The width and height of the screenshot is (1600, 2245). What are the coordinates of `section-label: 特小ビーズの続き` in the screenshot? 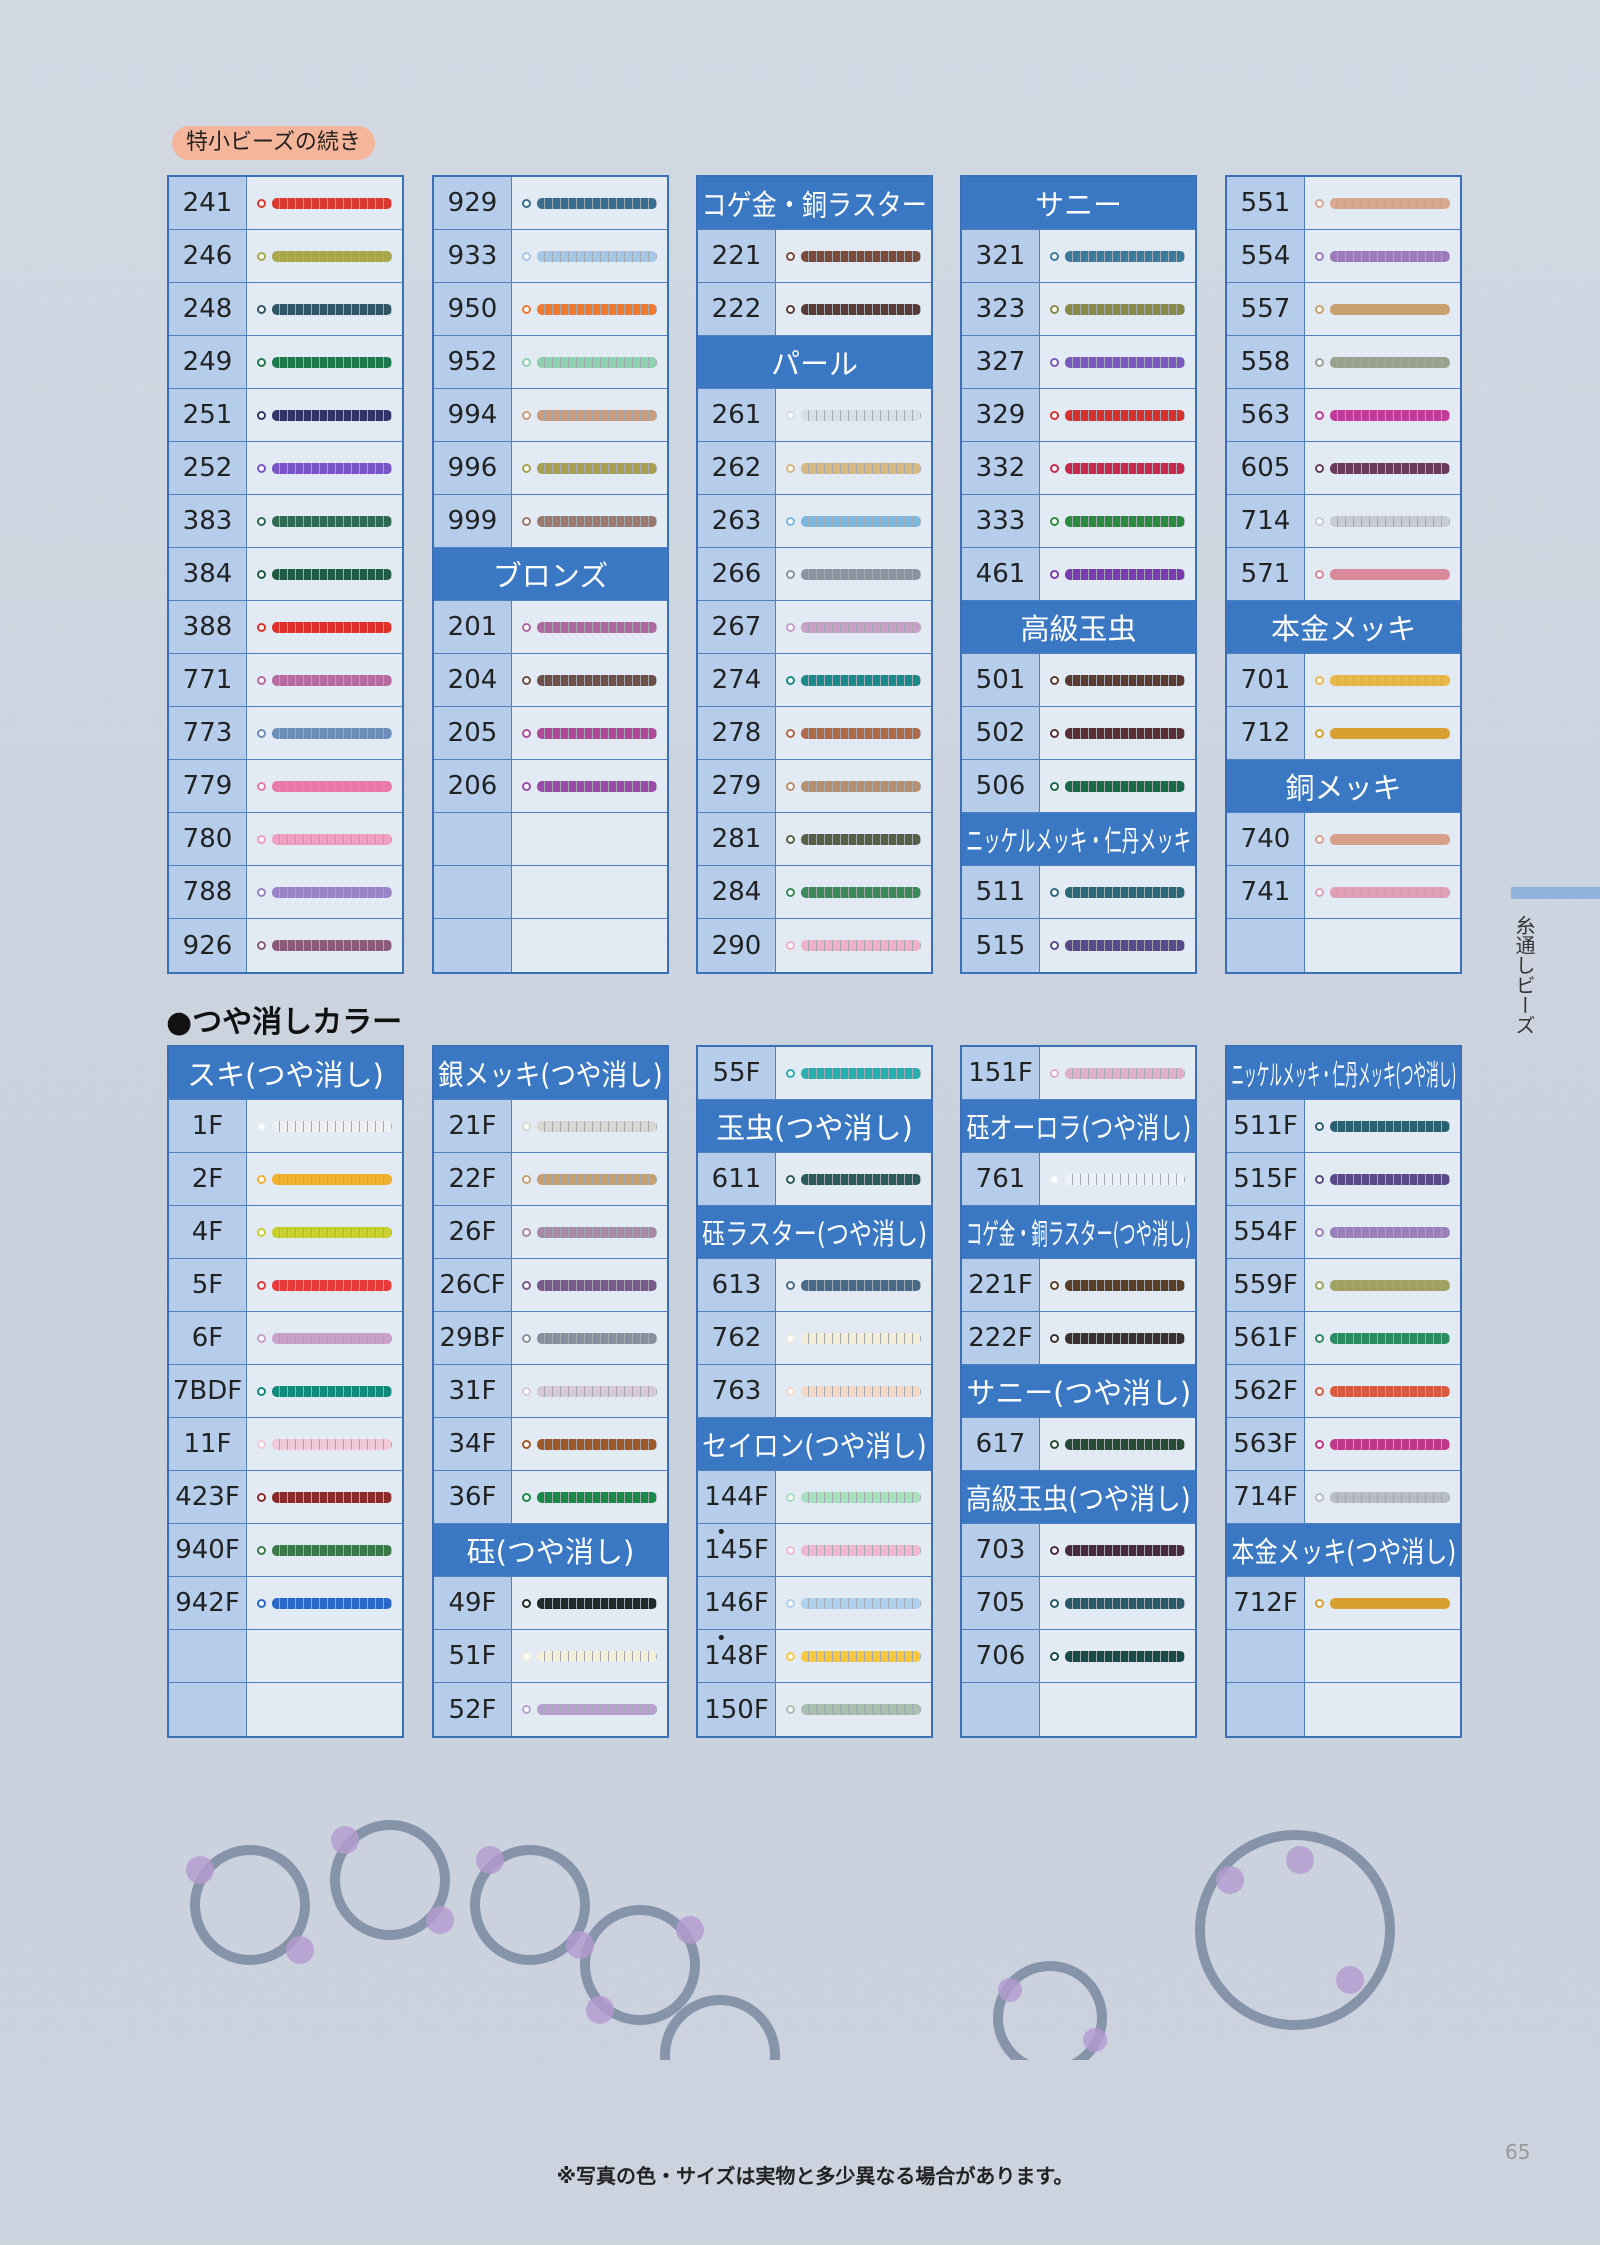 It's located at (273, 143).